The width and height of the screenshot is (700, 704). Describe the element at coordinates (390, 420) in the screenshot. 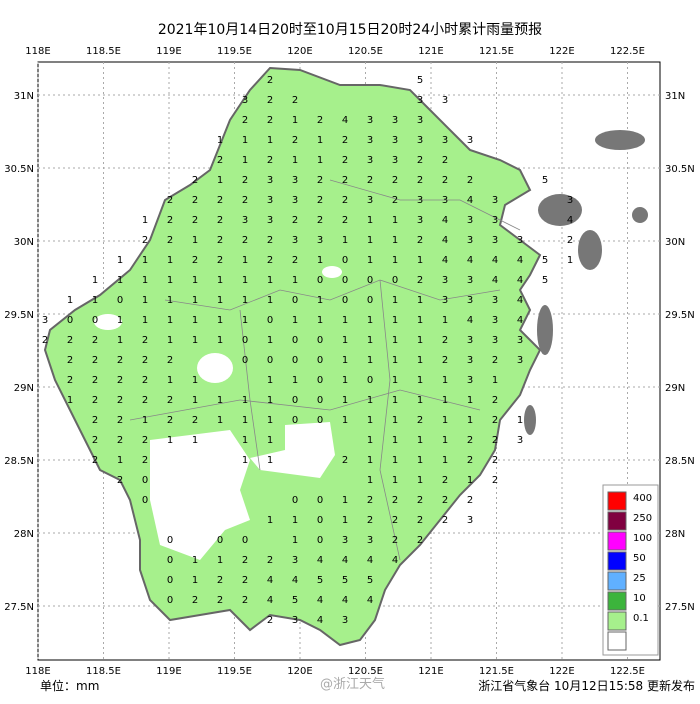

I see `border` at that location.